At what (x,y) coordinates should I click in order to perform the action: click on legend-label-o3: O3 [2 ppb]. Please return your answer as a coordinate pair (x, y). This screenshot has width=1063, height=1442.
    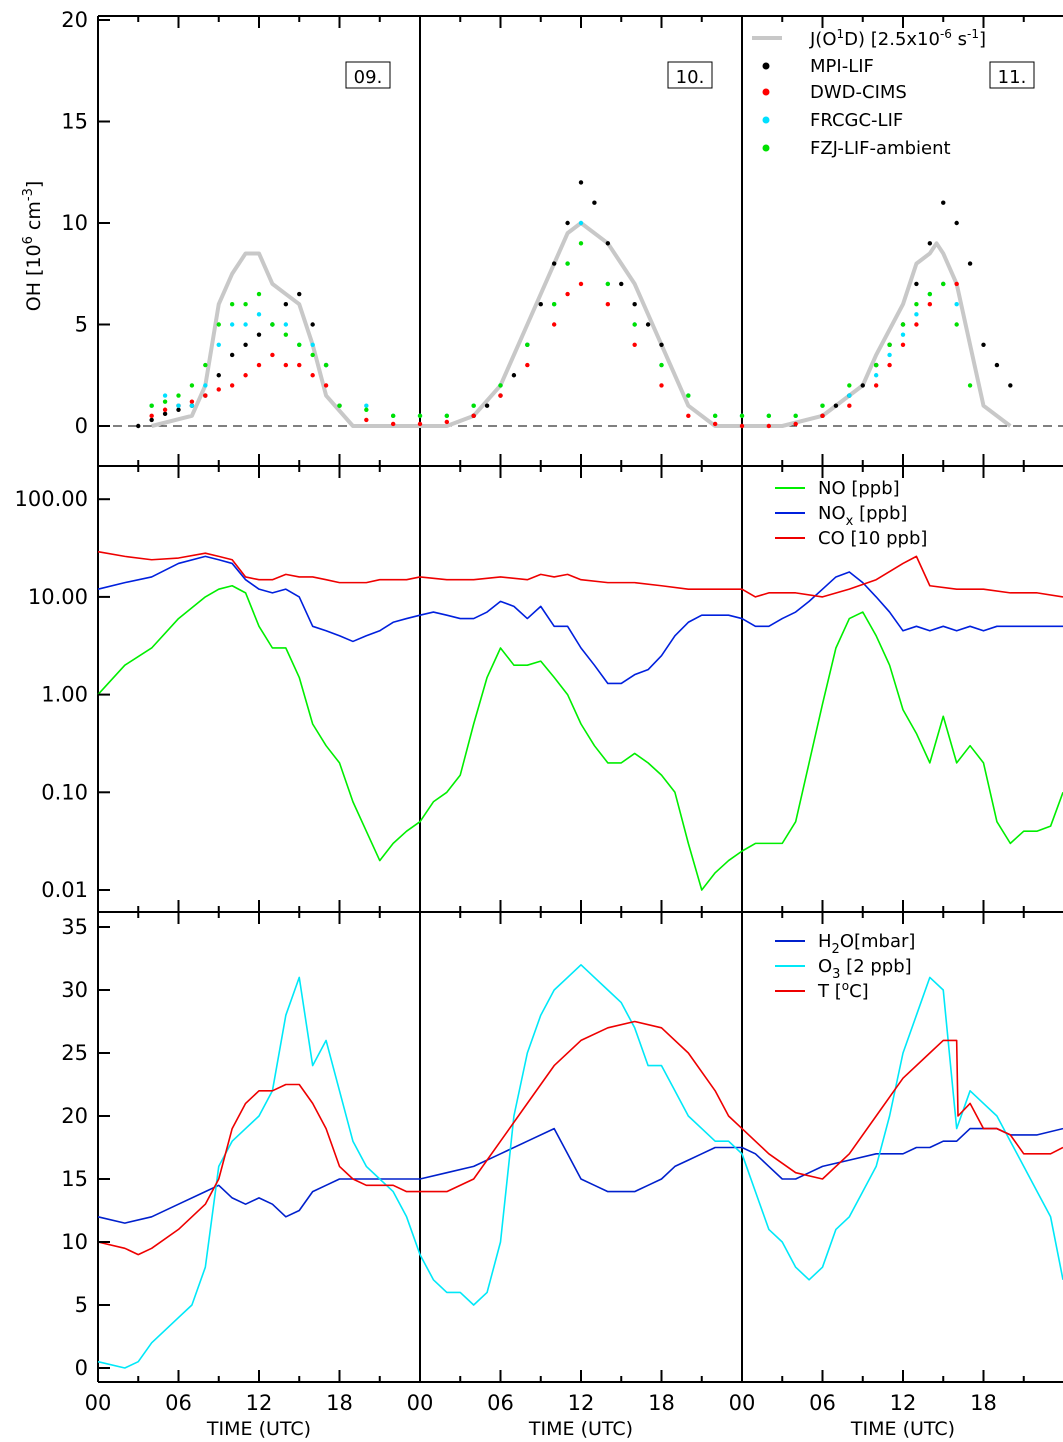
    Looking at the image, I should click on (865, 969).